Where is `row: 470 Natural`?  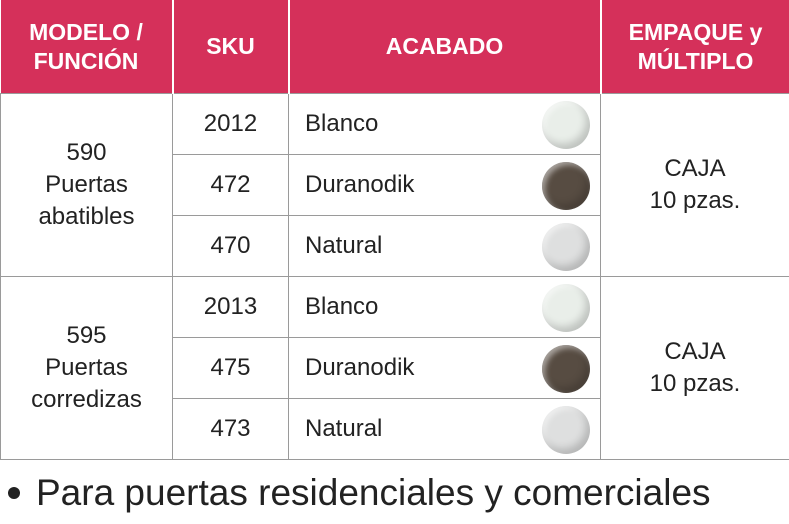
row: 470 Natural is located at coordinates (395, 246).